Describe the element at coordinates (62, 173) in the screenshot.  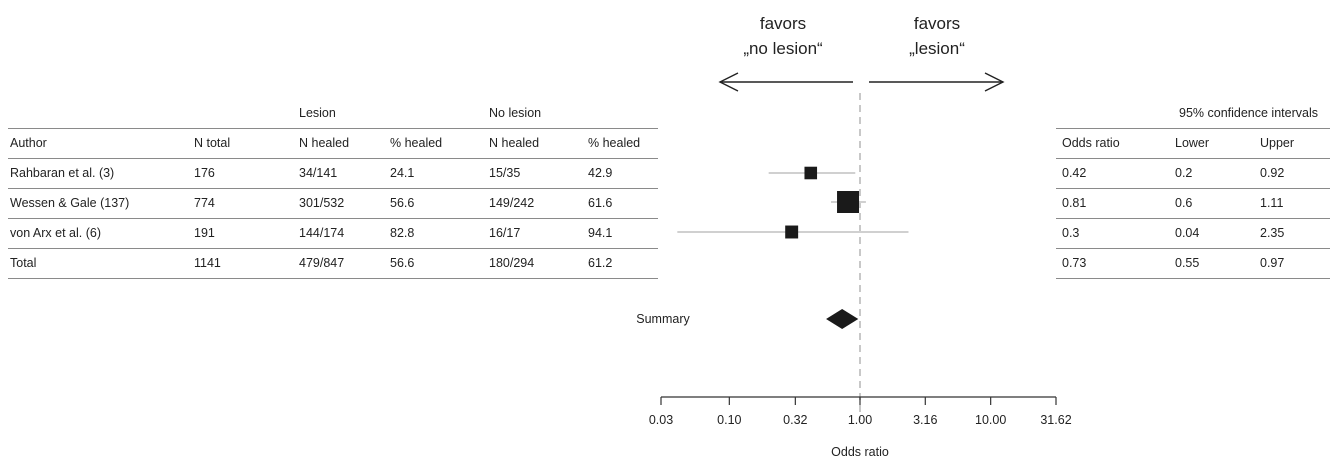
I see `author-cell: Rahbaran et al. (3)` at that location.